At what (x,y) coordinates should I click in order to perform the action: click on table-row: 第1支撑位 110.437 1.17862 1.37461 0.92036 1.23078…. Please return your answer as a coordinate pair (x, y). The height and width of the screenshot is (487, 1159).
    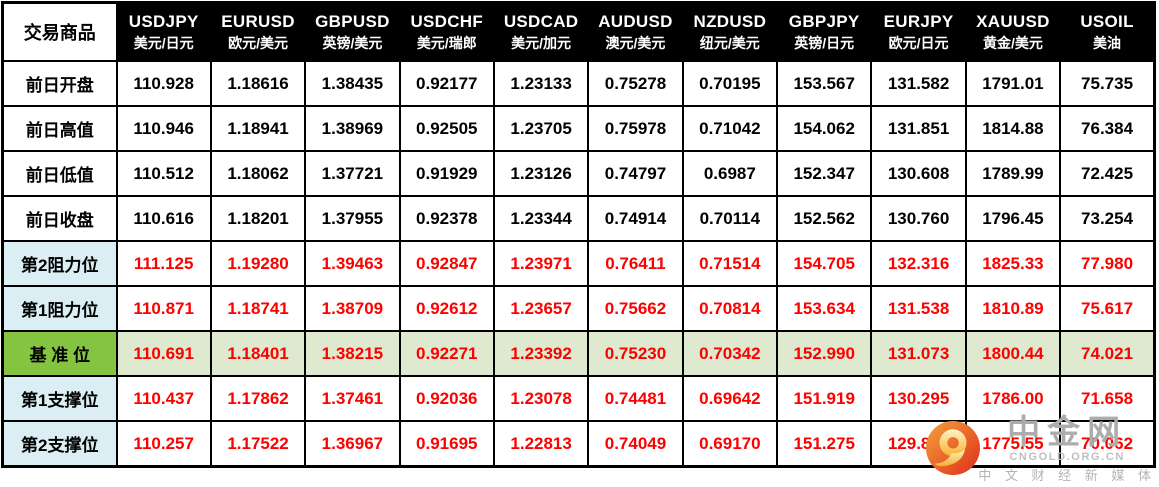
    Looking at the image, I should click on (578, 398).